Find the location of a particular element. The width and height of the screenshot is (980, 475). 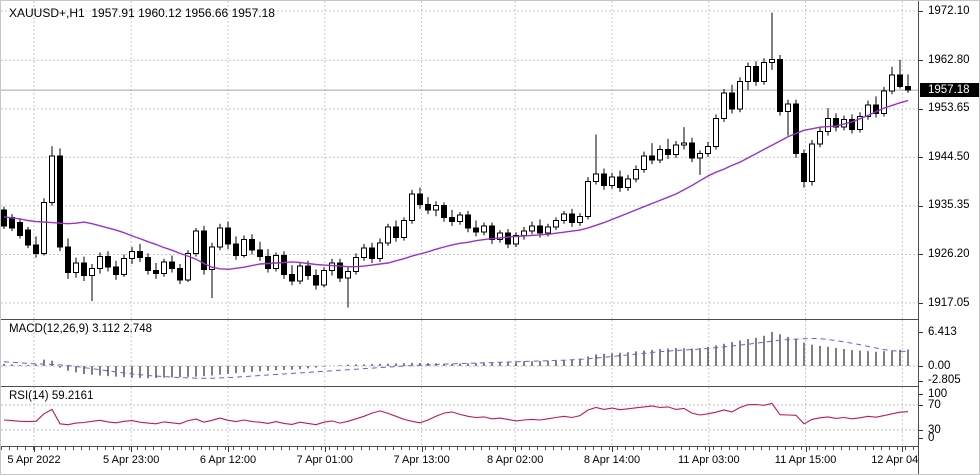

price-tick-label: 1944.50 is located at coordinates (949, 156).